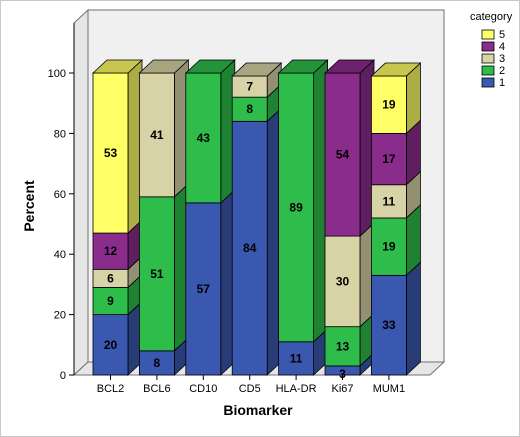  I want to click on legend-label: 1, so click(502, 83).